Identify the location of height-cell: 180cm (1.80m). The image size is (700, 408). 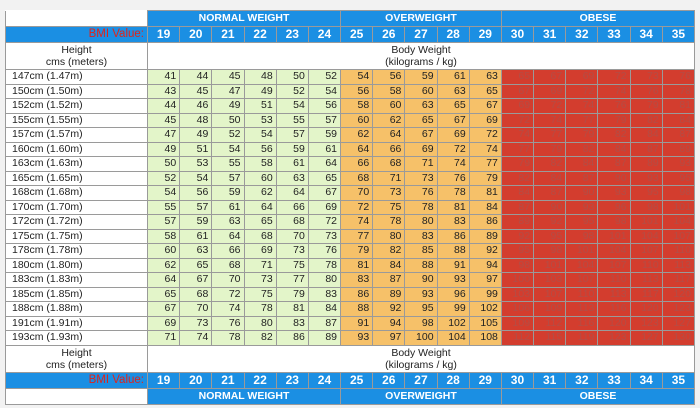
(76, 265).